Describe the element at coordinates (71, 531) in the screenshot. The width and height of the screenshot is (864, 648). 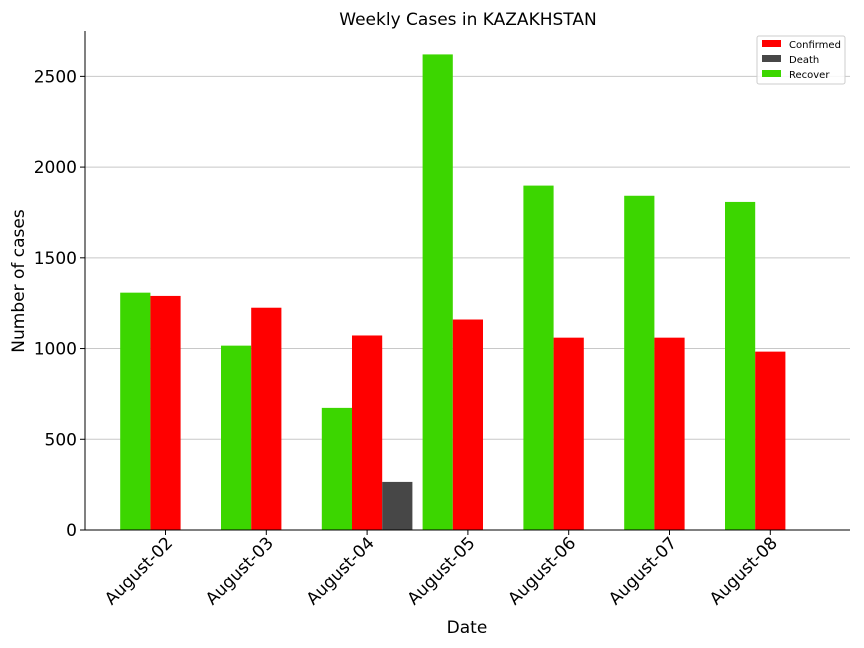
I see `y-tick-label: 0` at that location.